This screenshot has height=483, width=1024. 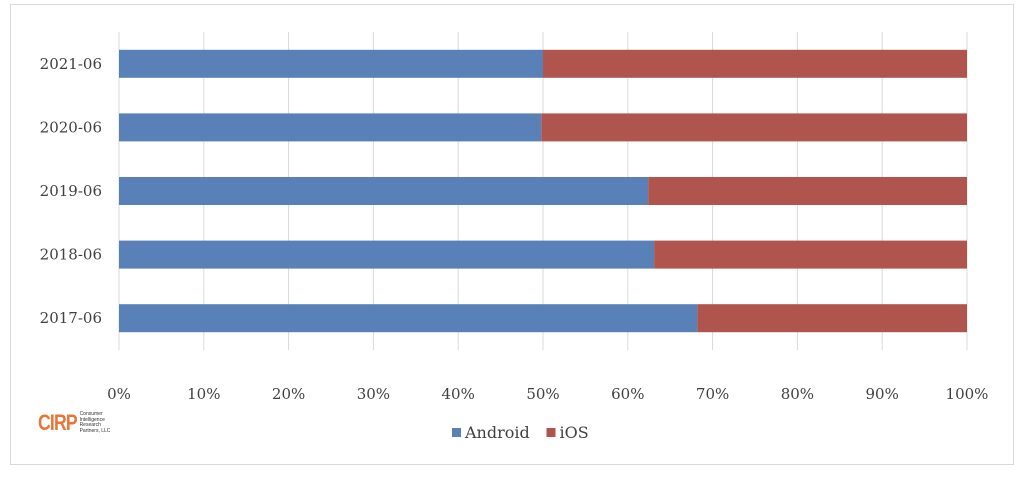 What do you see at coordinates (882, 394) in the screenshot?
I see `x-tick-label: 90%` at bounding box center [882, 394].